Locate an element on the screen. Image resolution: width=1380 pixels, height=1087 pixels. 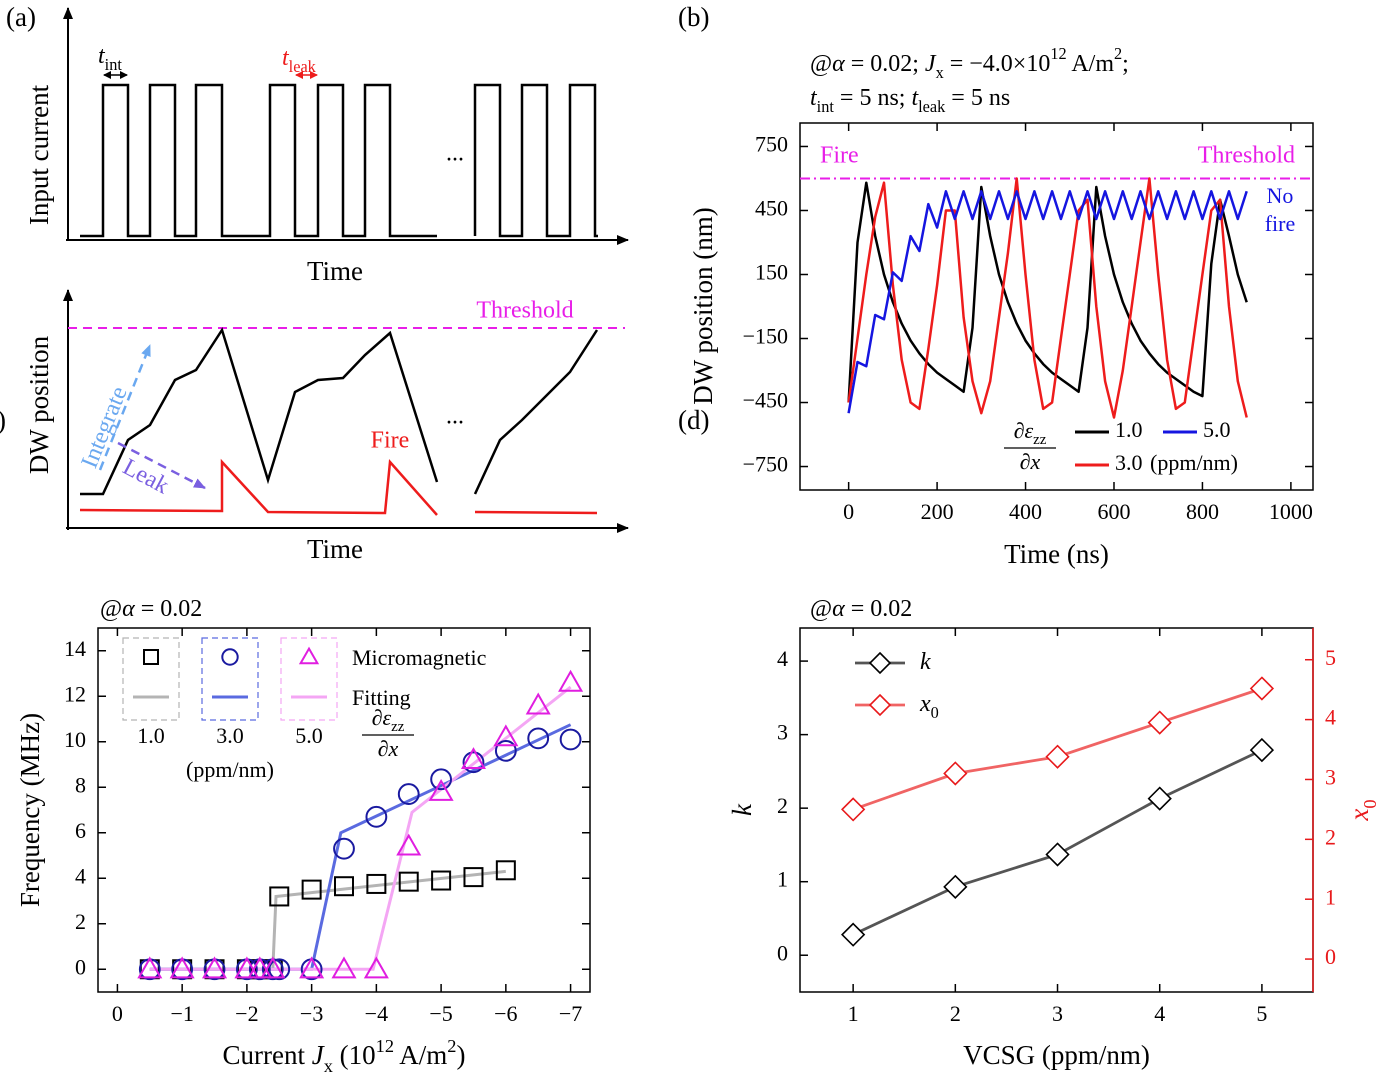
y-tick-label: 12 is located at coordinates (75, 693).